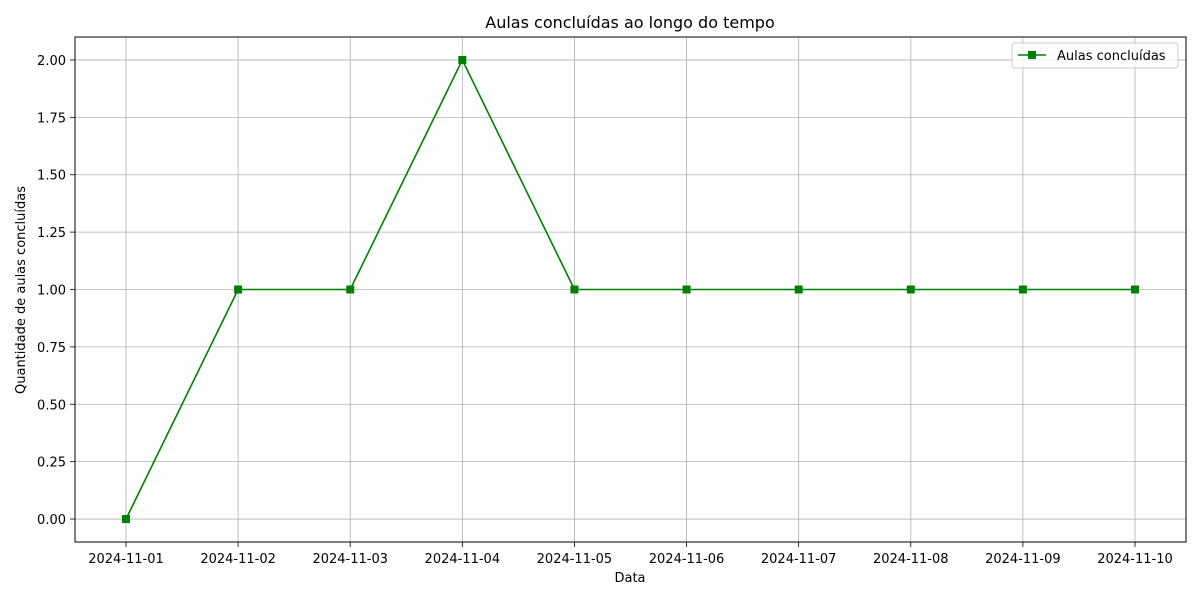 This screenshot has width=1200, height=600. What do you see at coordinates (629, 578) in the screenshot?
I see `x-axis-label: Data` at bounding box center [629, 578].